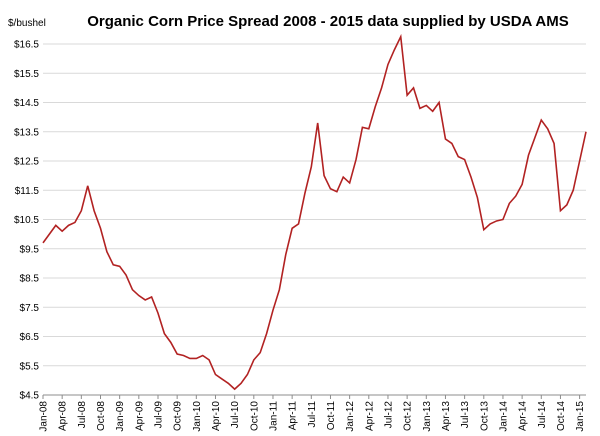 Image resolution: width=600 pixels, height=436 pixels. What do you see at coordinates (27, 191) in the screenshot?
I see `y-tick-label: $11.5` at bounding box center [27, 191].